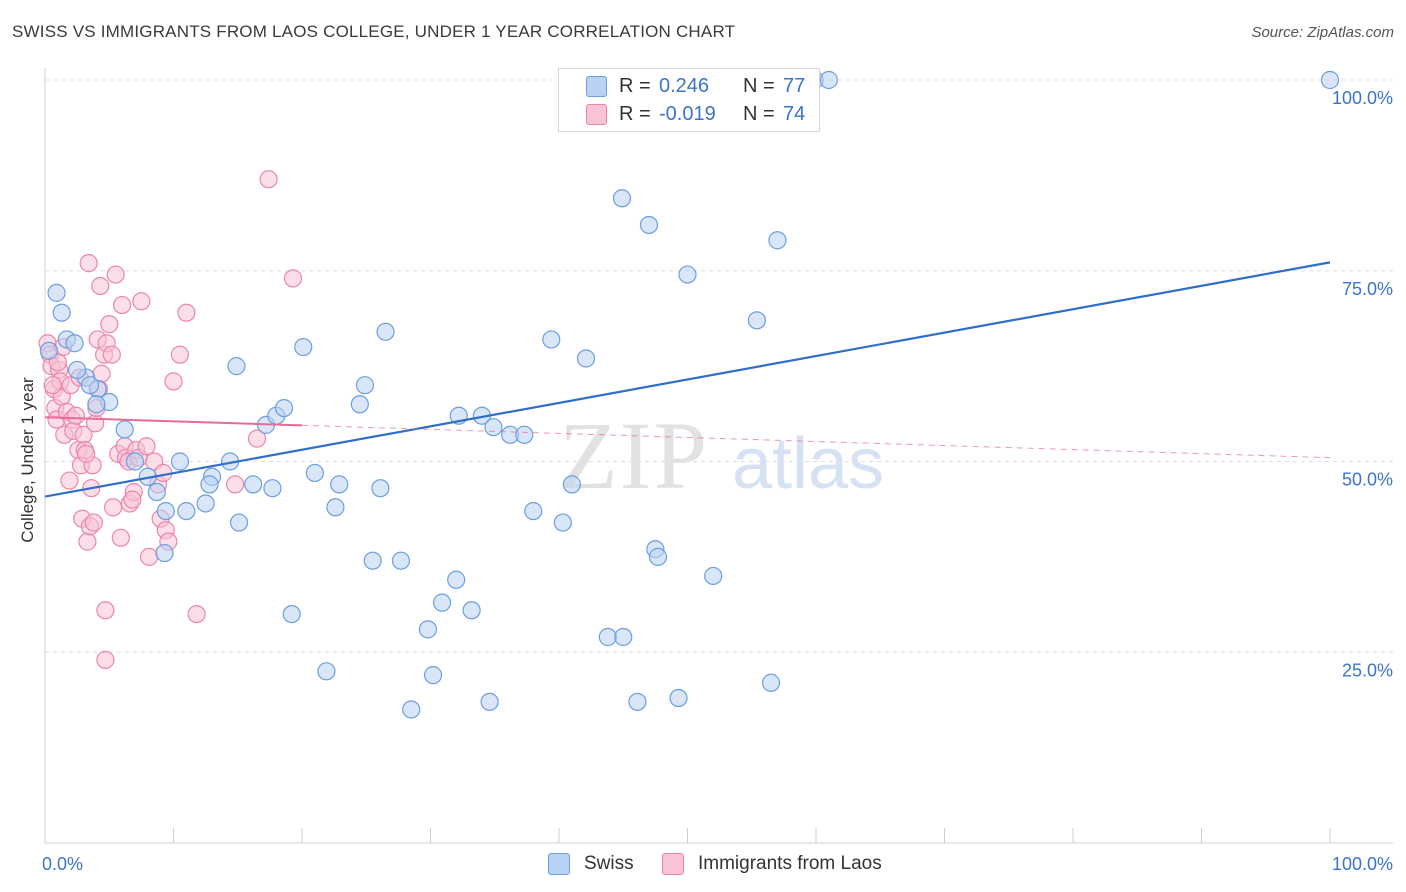 This screenshot has height=892, width=1406. What do you see at coordinates (596, 114) in the screenshot?
I see `legend-swatch-laos` at bounding box center [596, 114].